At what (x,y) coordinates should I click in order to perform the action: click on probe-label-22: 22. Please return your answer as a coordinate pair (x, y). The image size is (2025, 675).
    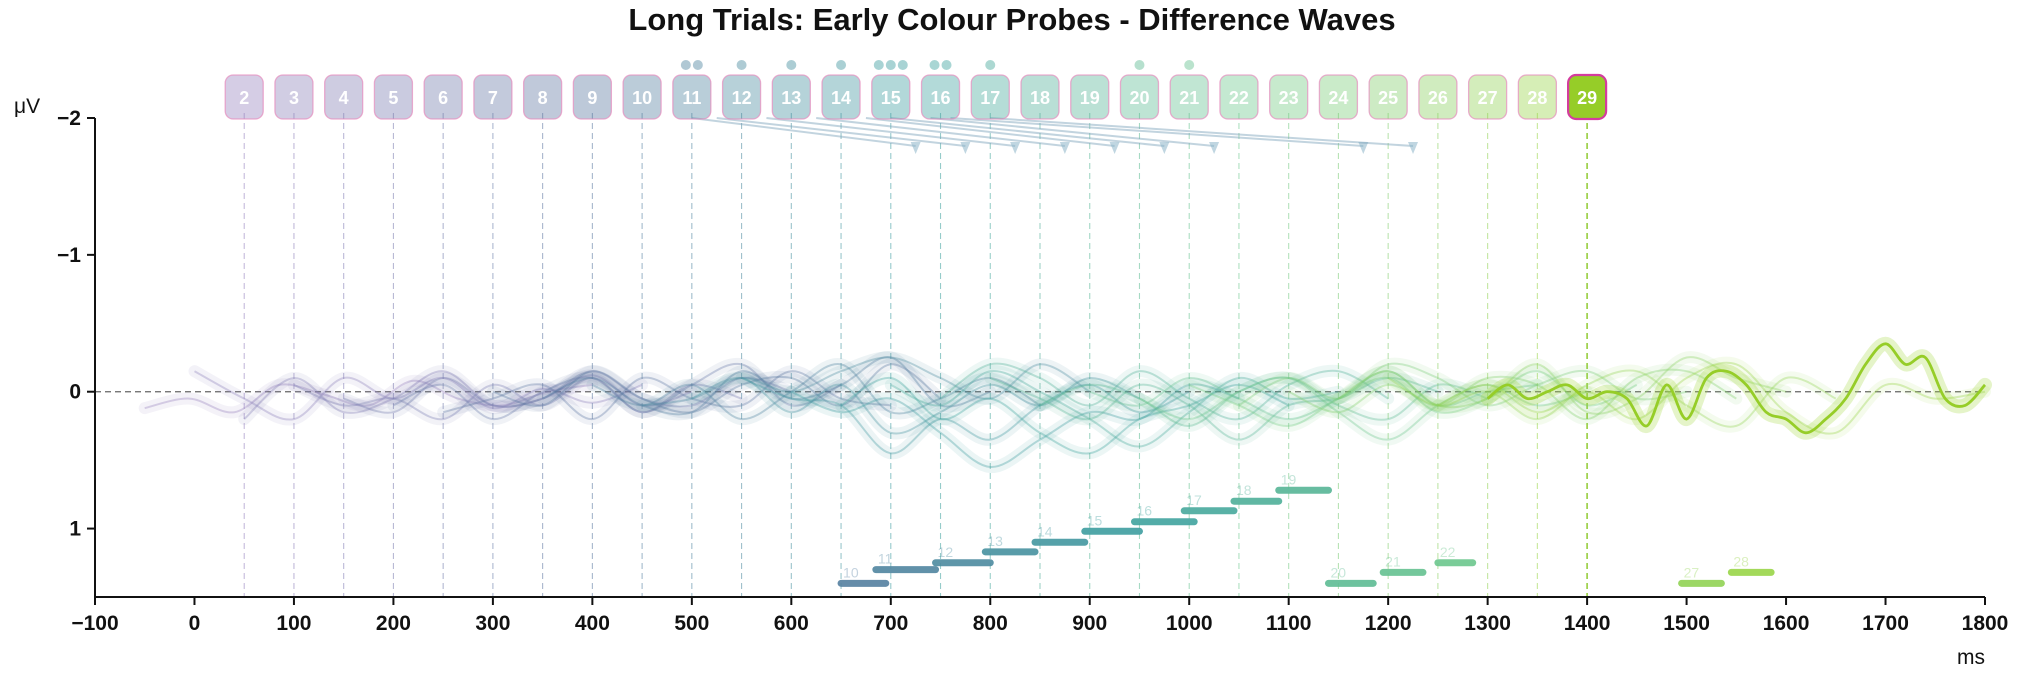
    Looking at the image, I should click on (1239, 98).